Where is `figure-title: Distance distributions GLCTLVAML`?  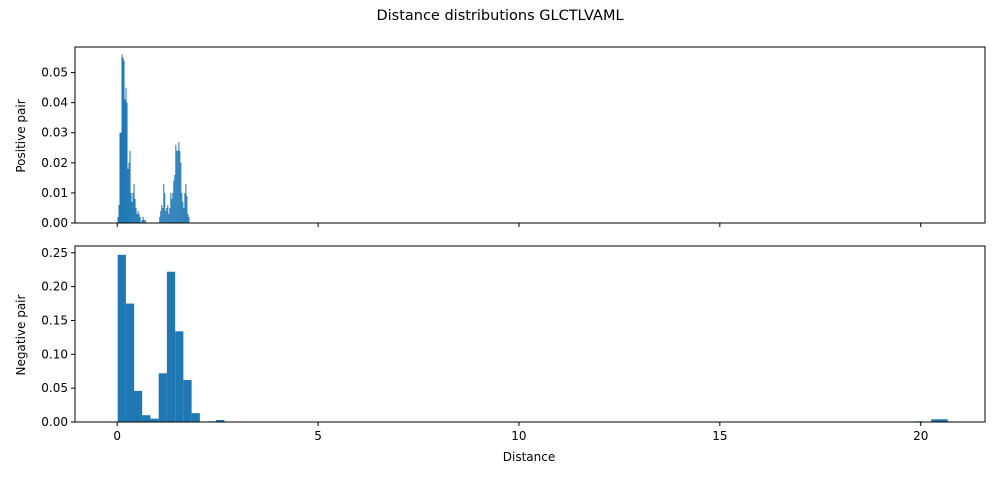 figure-title: Distance distributions GLCTLVAML is located at coordinates (500, 16).